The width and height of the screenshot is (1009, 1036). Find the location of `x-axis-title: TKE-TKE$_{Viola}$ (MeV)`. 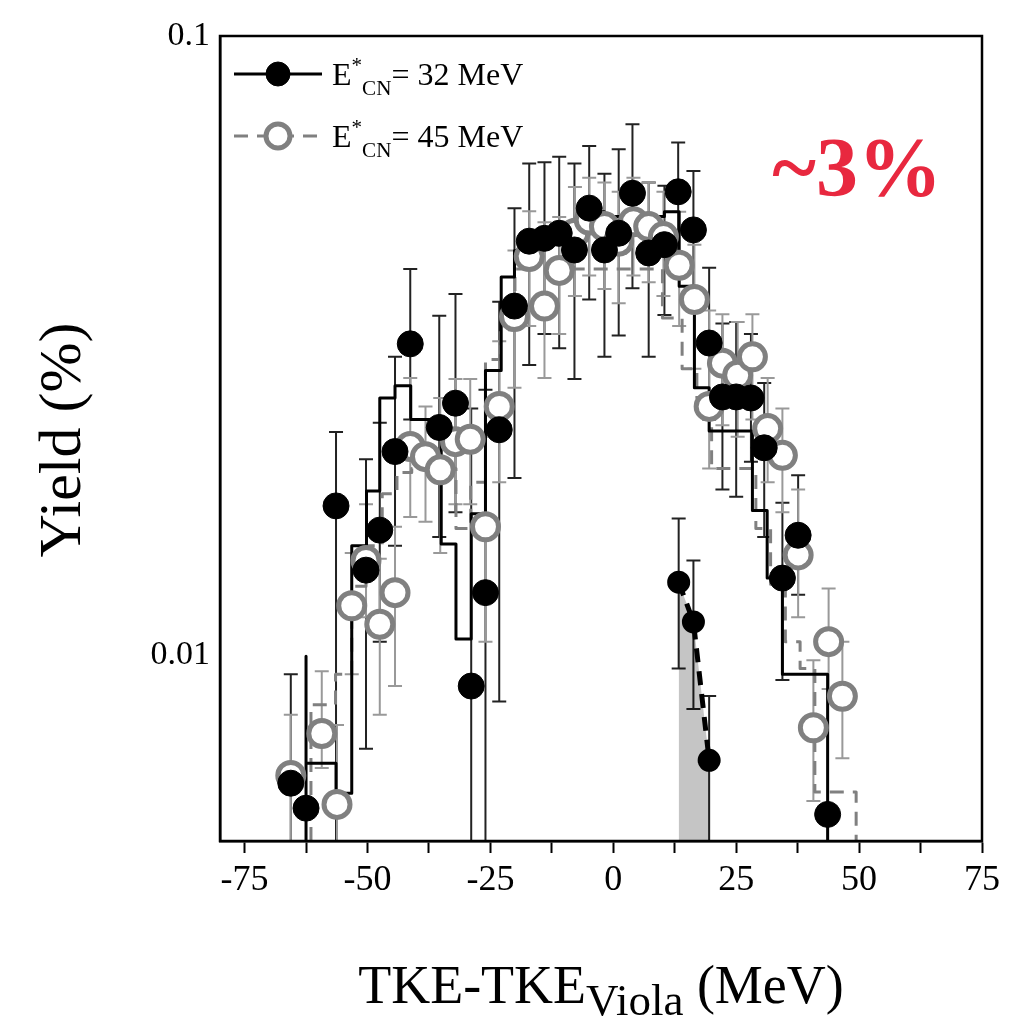

x-axis-title: TKE-TKE$_{Viola}$ (MeV) is located at coordinates (601, 990).